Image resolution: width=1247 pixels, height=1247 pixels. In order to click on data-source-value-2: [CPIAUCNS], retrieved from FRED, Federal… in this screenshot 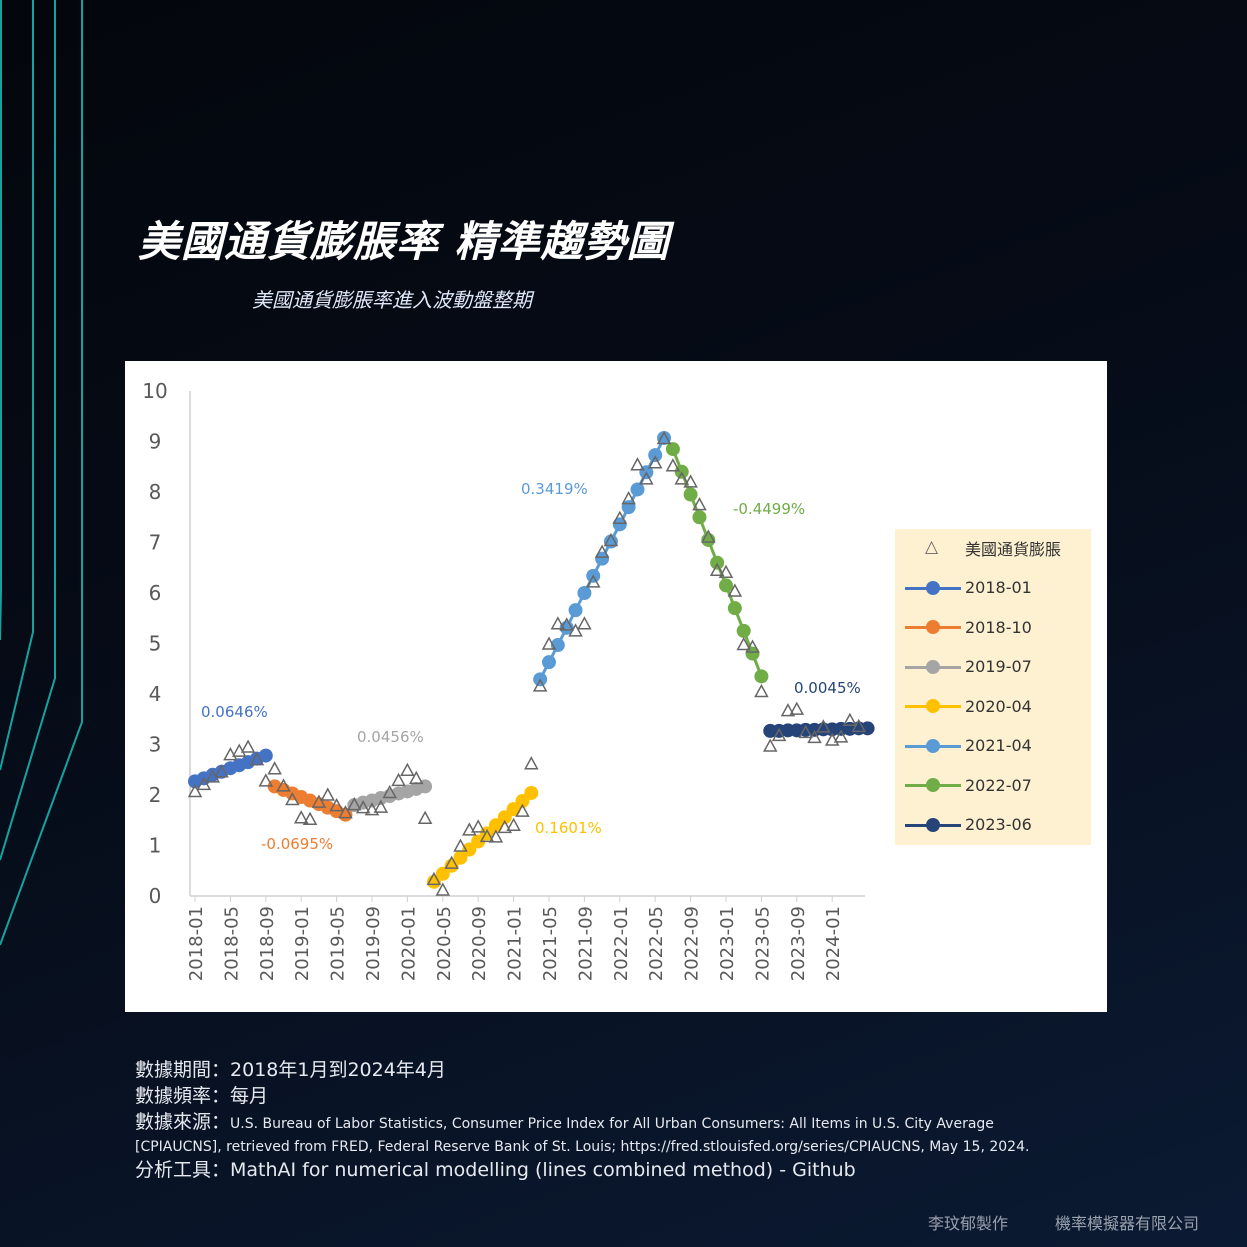, I will do `click(582, 1147)`.